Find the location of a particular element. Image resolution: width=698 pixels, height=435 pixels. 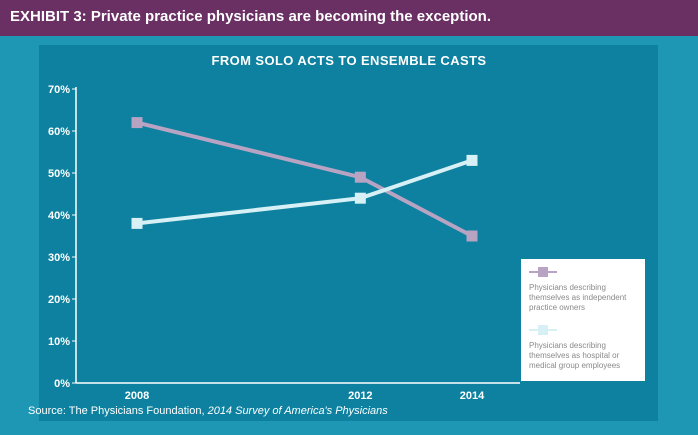

y-tick-label: 50% is located at coordinates (59, 174).